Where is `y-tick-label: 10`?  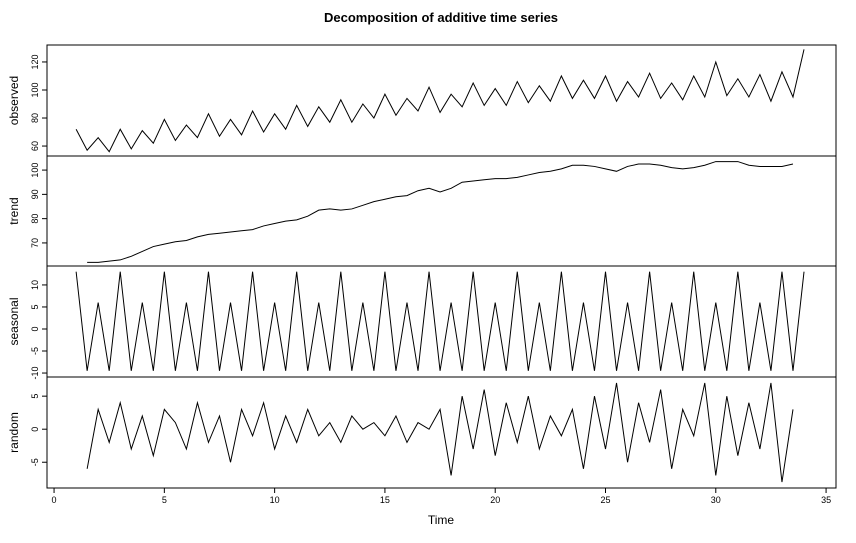
y-tick-label: 10 is located at coordinates (35, 285).